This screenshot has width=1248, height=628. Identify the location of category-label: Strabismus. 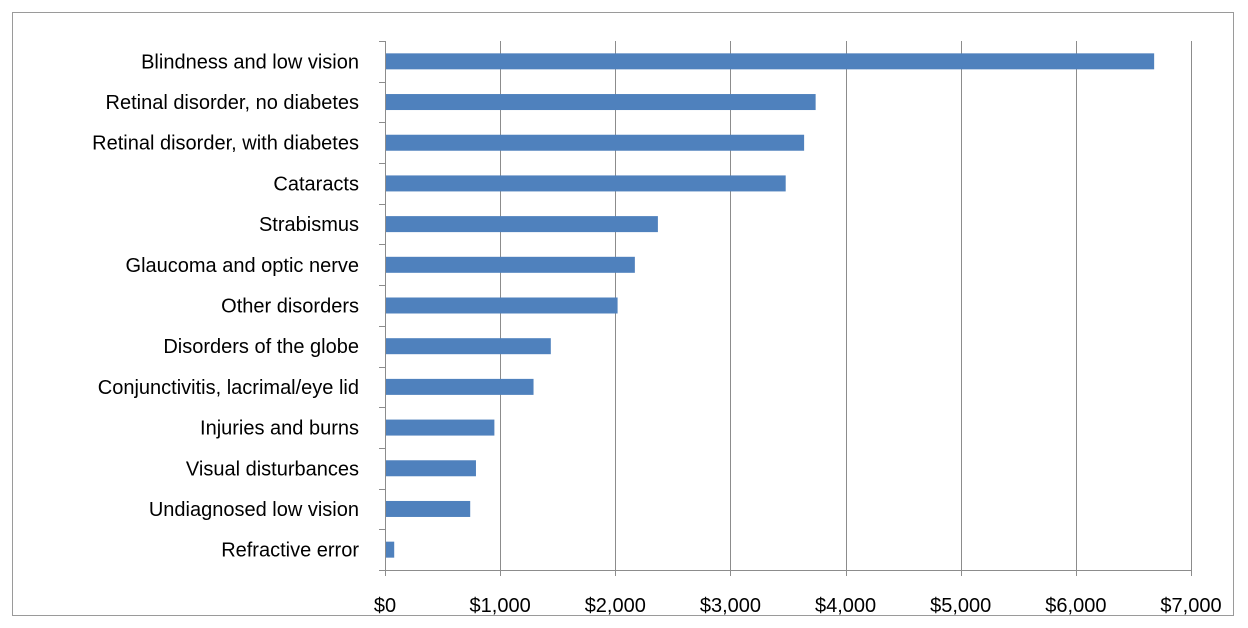
(309, 225).